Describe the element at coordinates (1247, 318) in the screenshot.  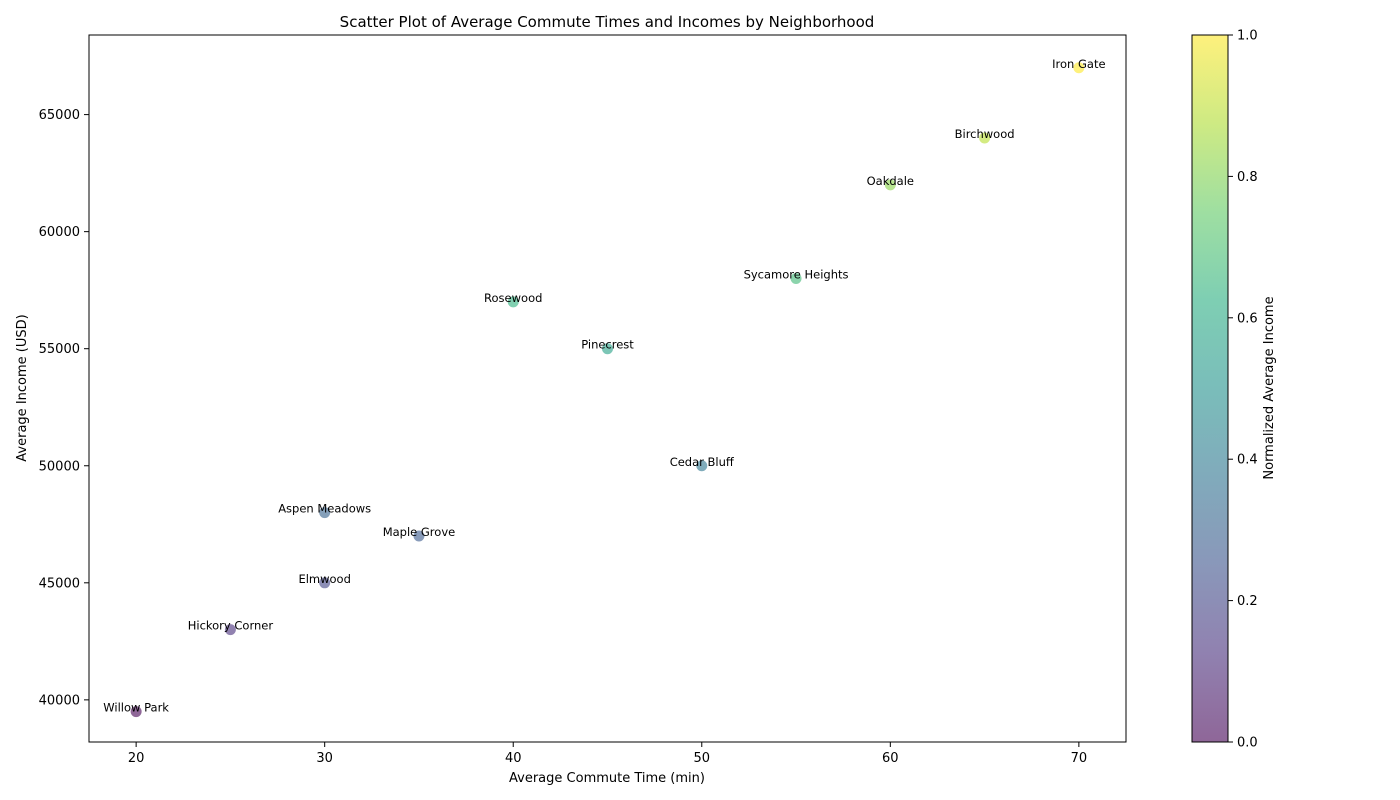
I see `colorbar-tick-label: 0.6` at that location.